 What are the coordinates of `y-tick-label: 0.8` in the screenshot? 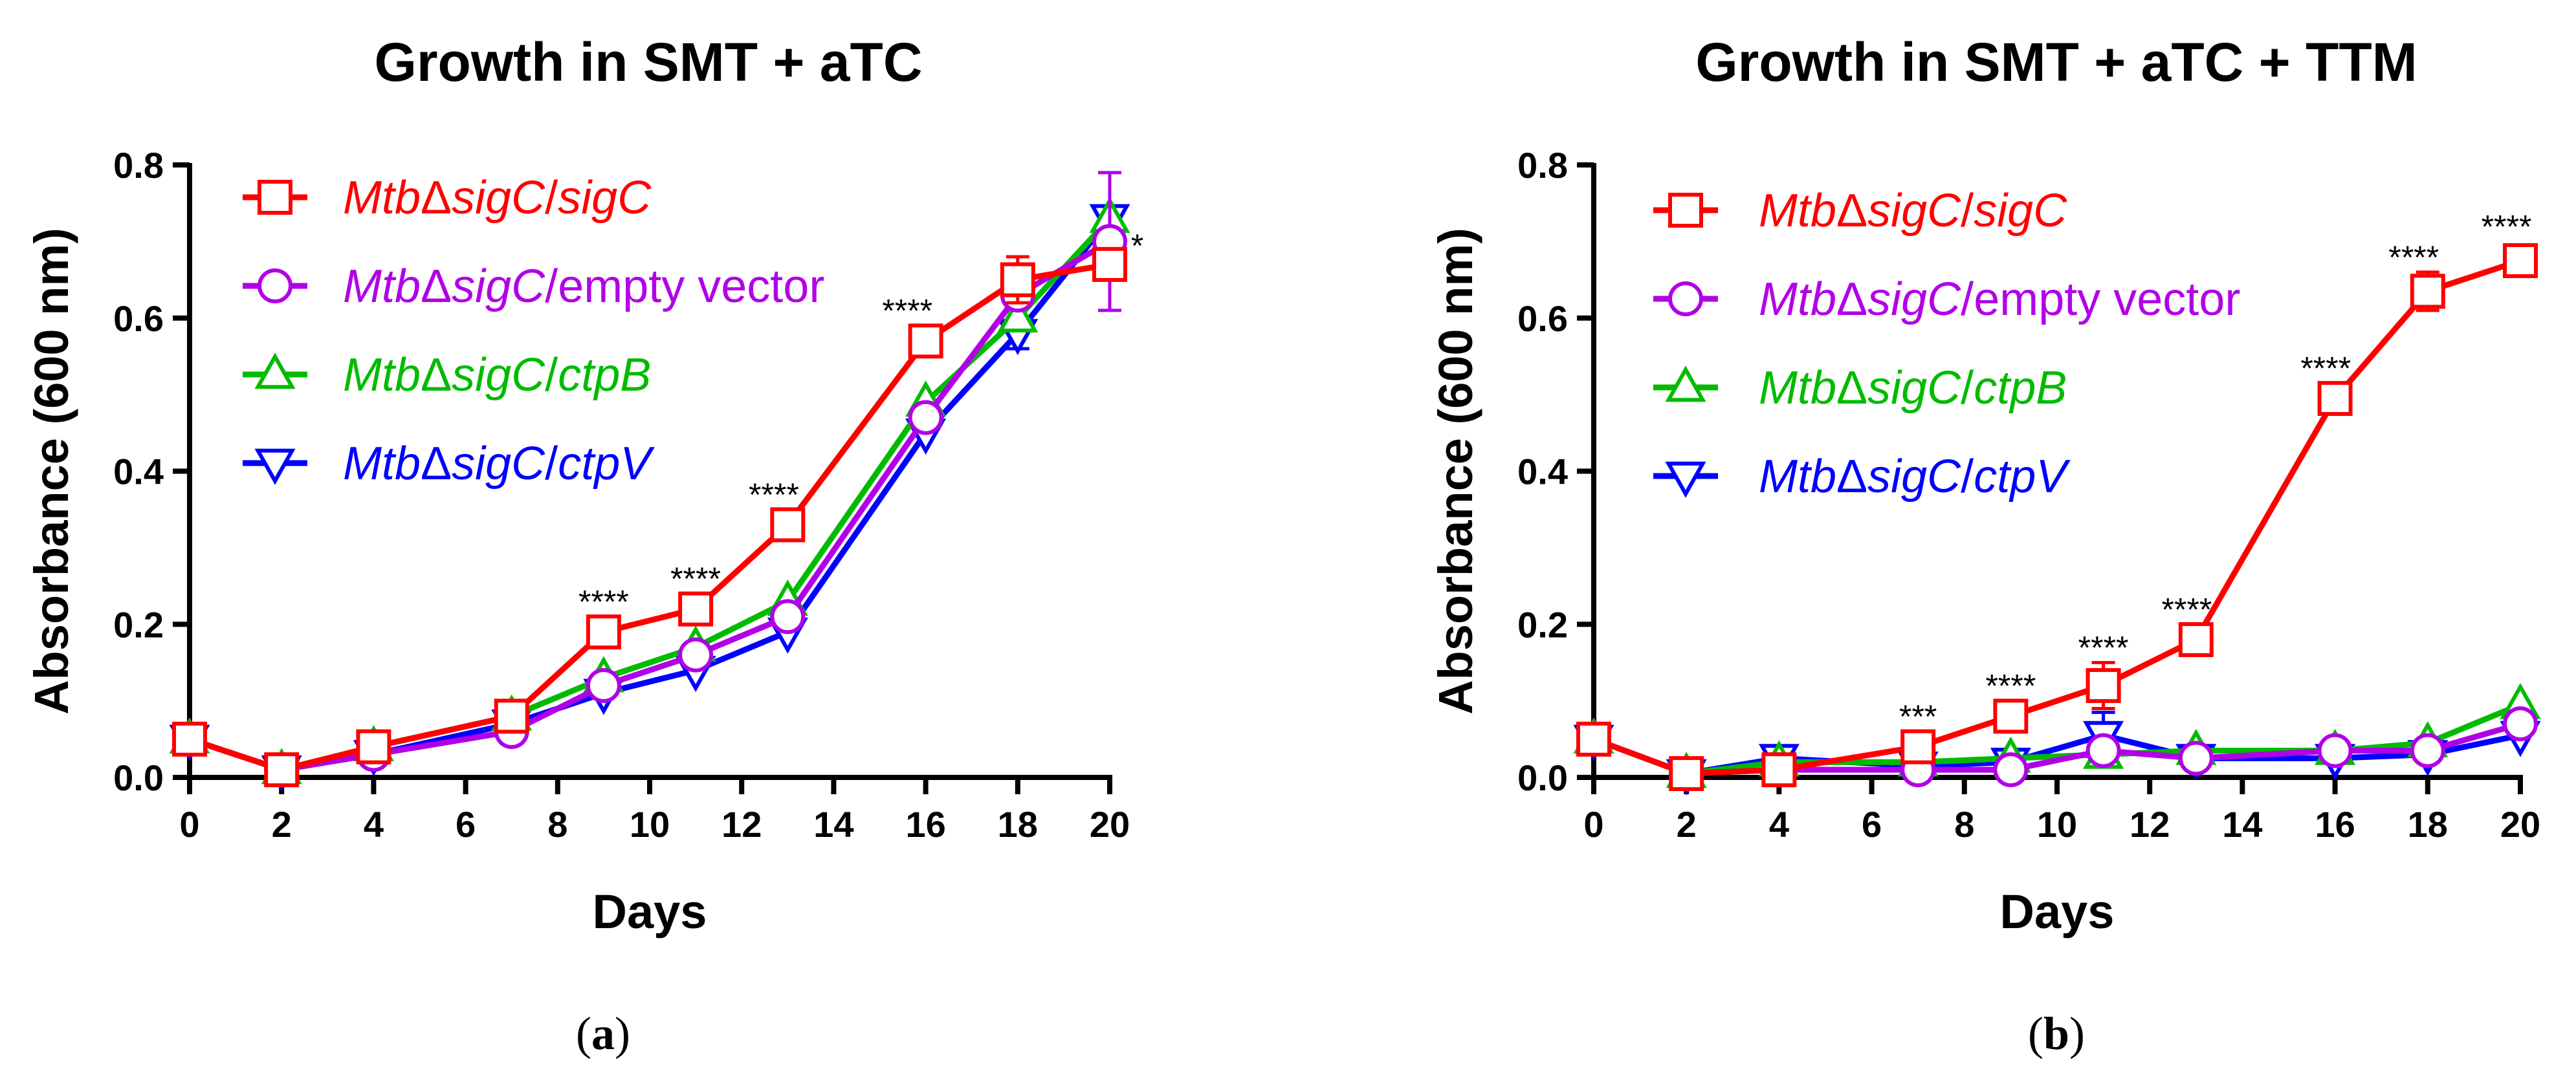 It's located at (138, 165).